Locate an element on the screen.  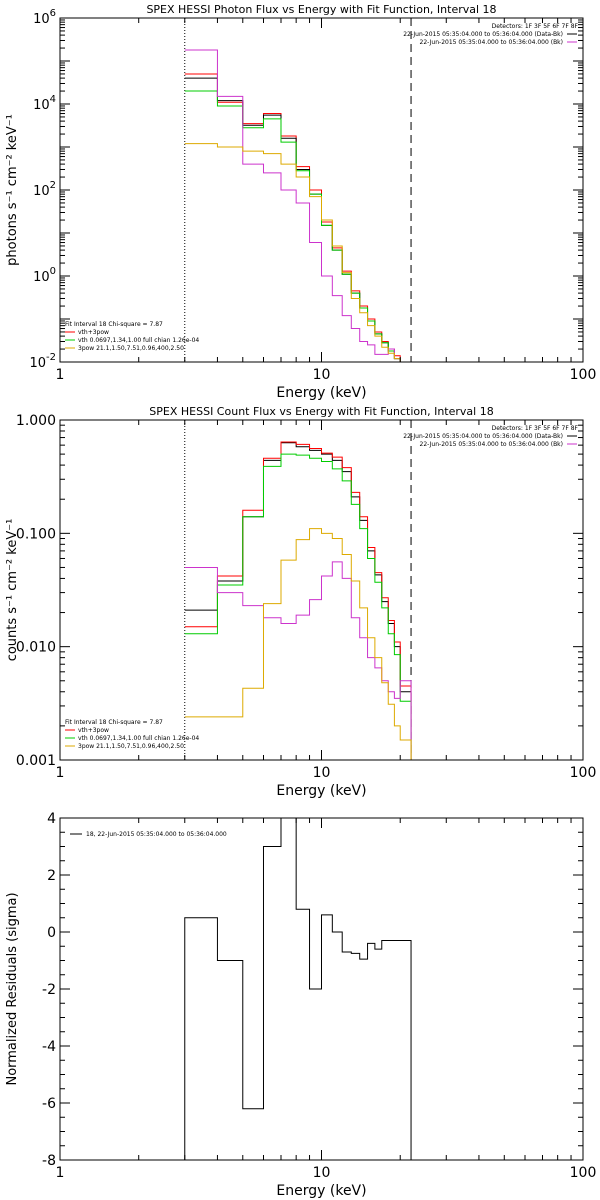
y-tick-label: 4 is located at coordinates (51, 819).